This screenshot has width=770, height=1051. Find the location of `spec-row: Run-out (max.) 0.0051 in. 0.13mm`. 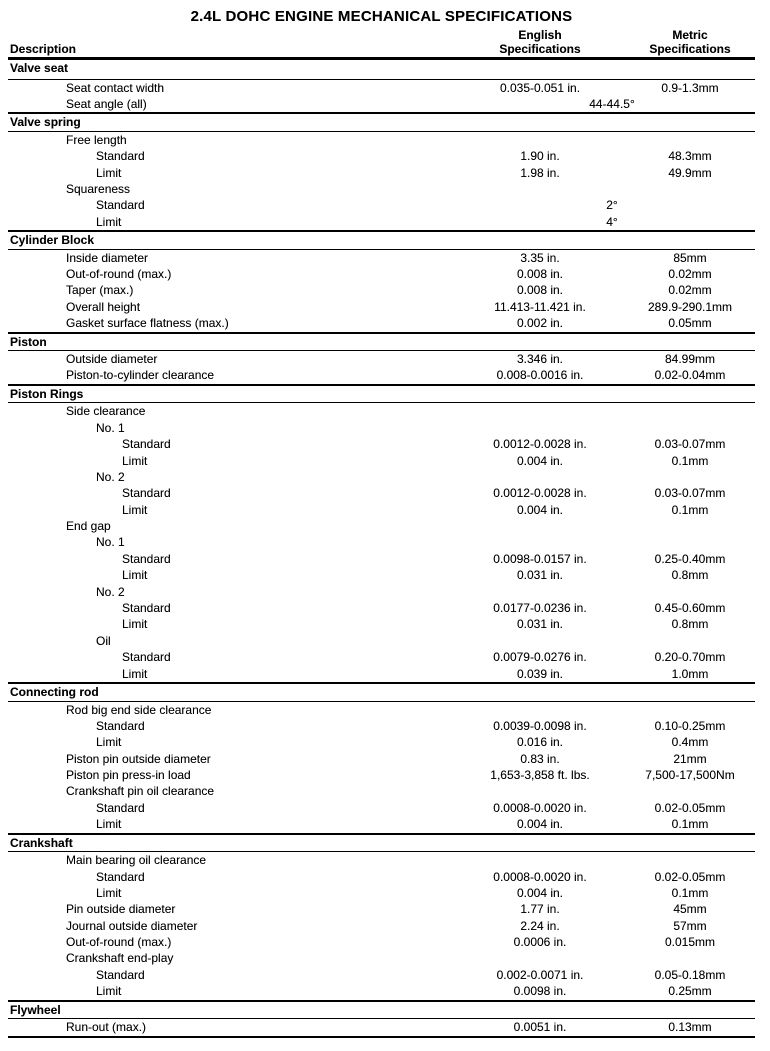

spec-row: Run-out (max.) 0.0051 in. 0.13mm is located at coordinates (381, 1027).